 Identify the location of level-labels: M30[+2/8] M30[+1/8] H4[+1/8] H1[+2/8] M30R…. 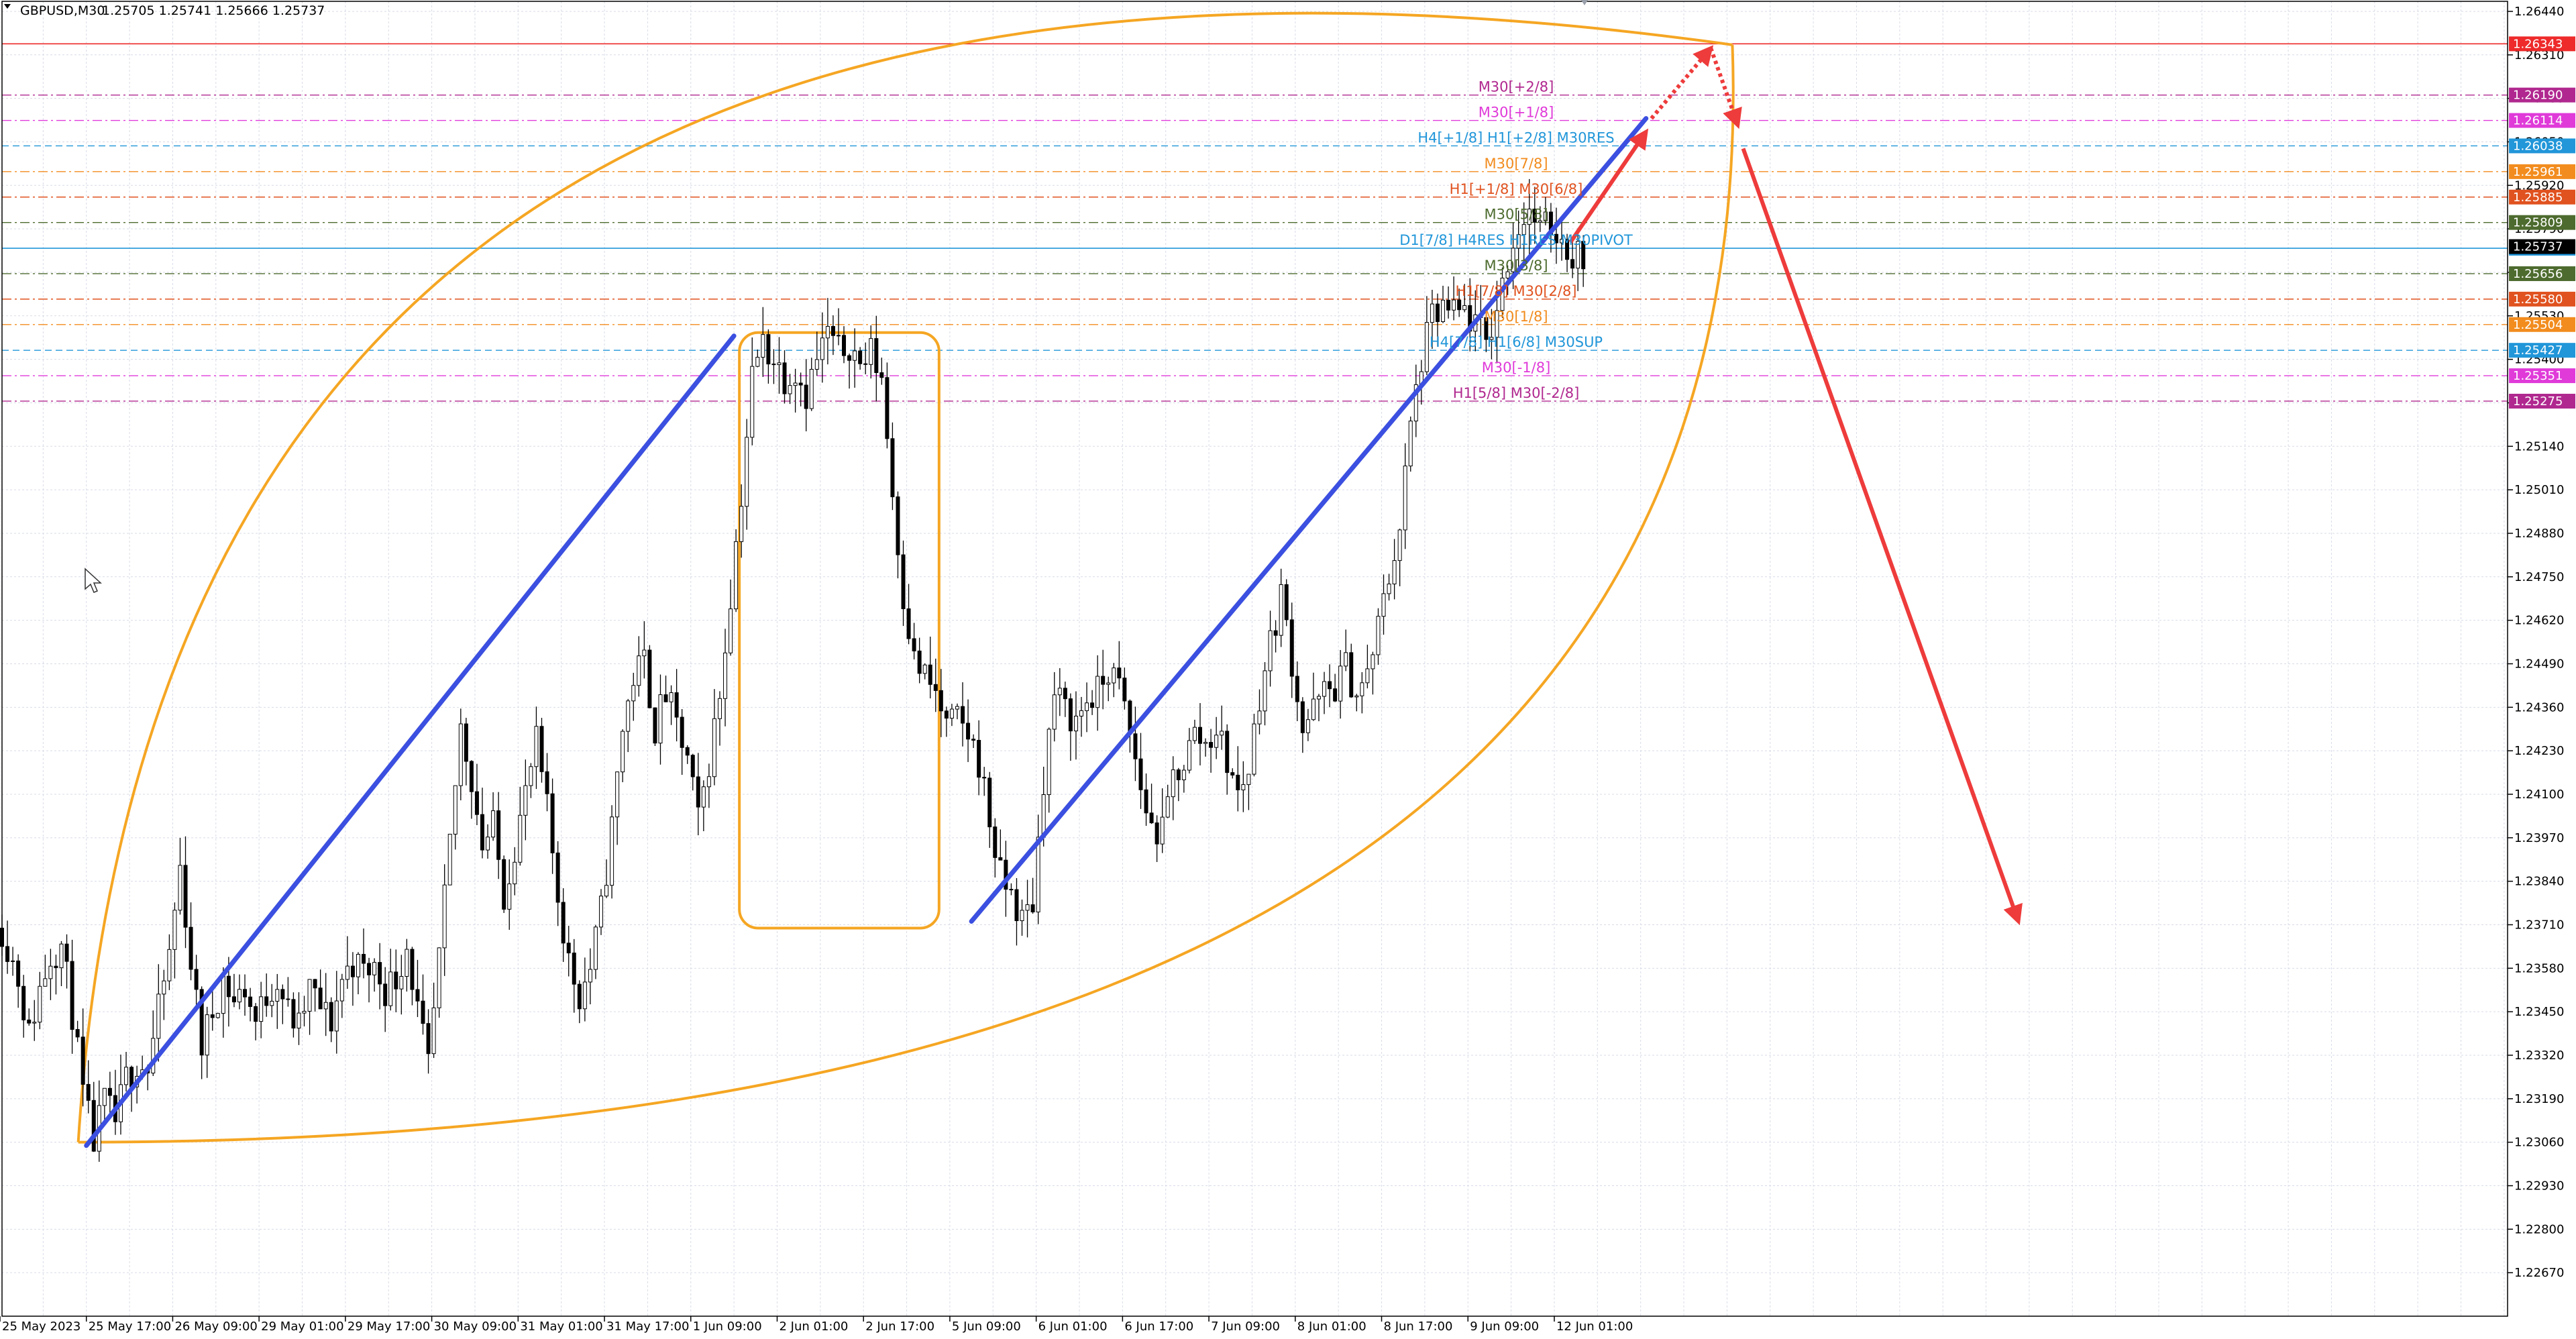
(1516, 240).